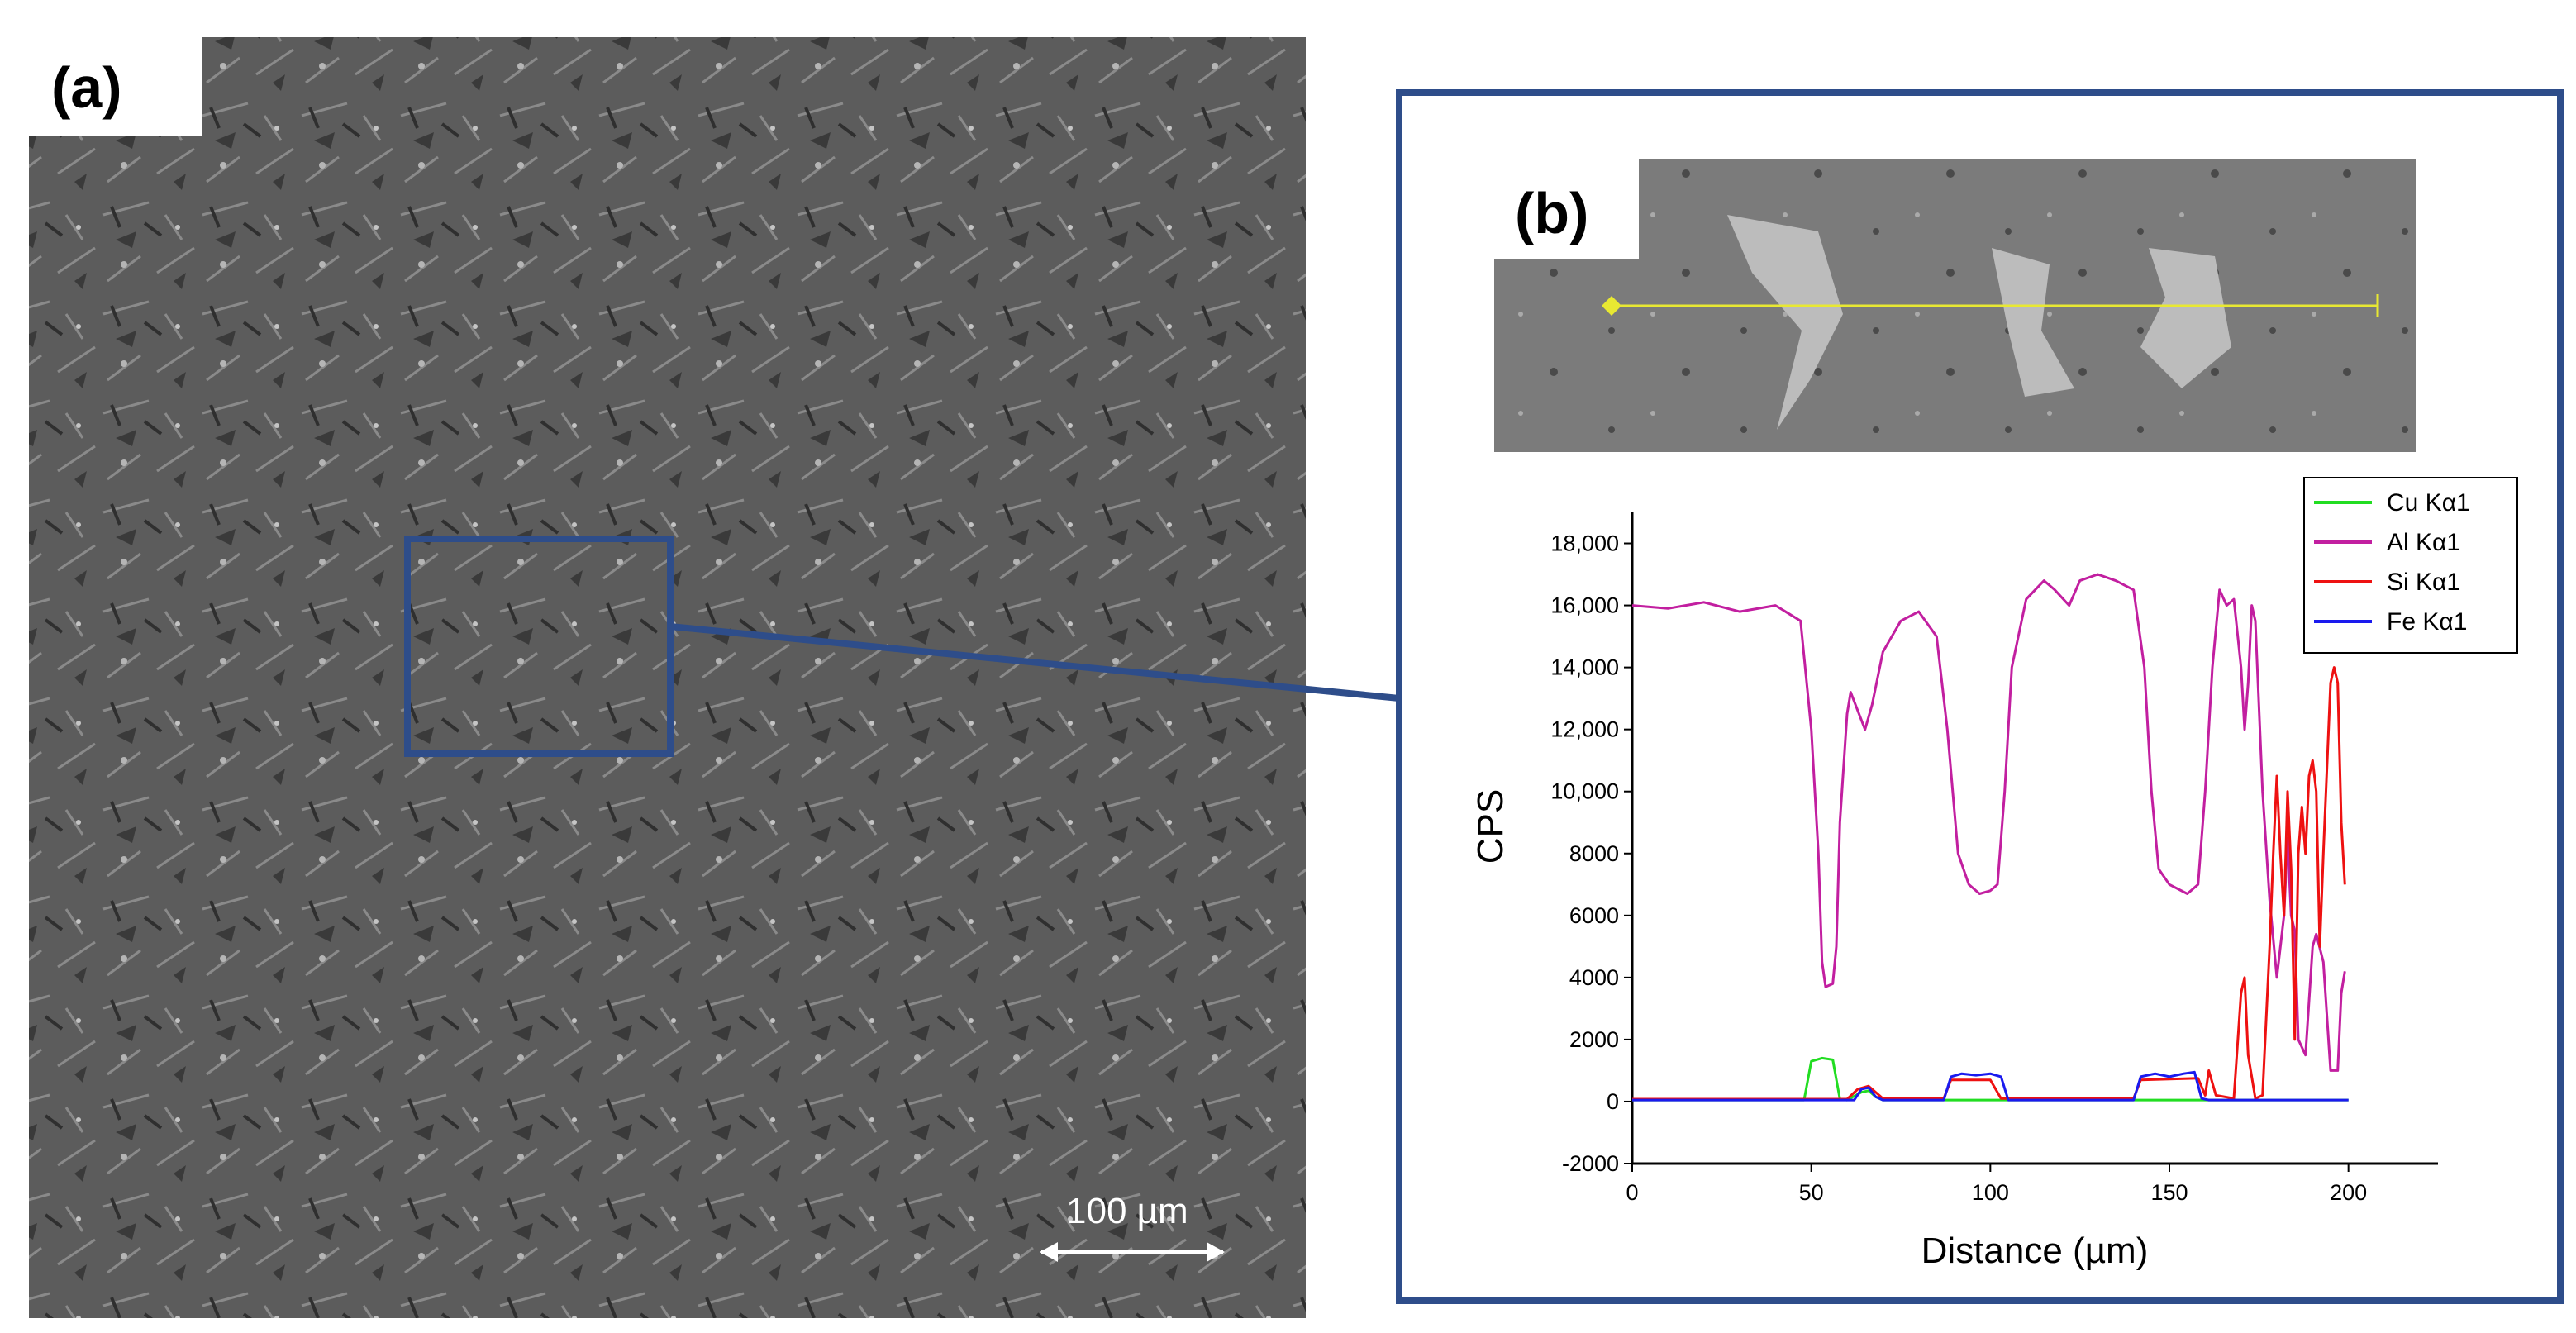 This screenshot has height=1333, width=2576. Describe the element at coordinates (2427, 622) in the screenshot. I see `legend-label-fe: Fe Kα1` at that location.